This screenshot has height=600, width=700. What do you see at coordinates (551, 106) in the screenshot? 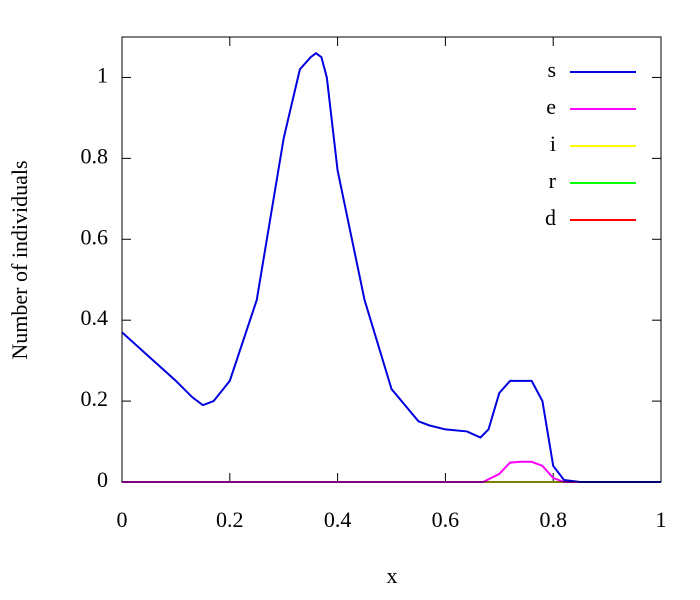
I see `legend-label: e` at bounding box center [551, 106].